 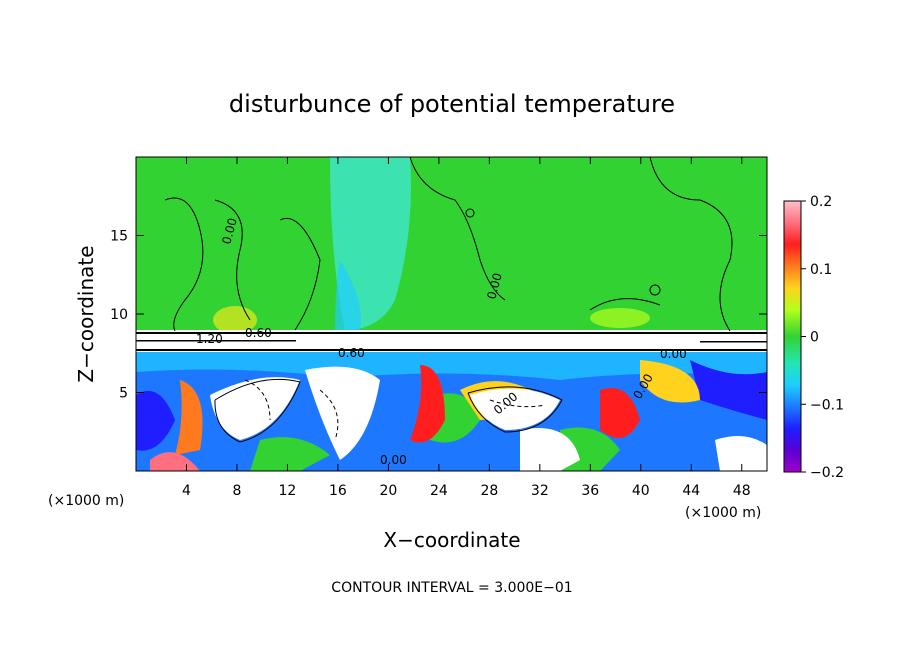 I want to click on x-tick-label: 28, so click(x=489, y=491).